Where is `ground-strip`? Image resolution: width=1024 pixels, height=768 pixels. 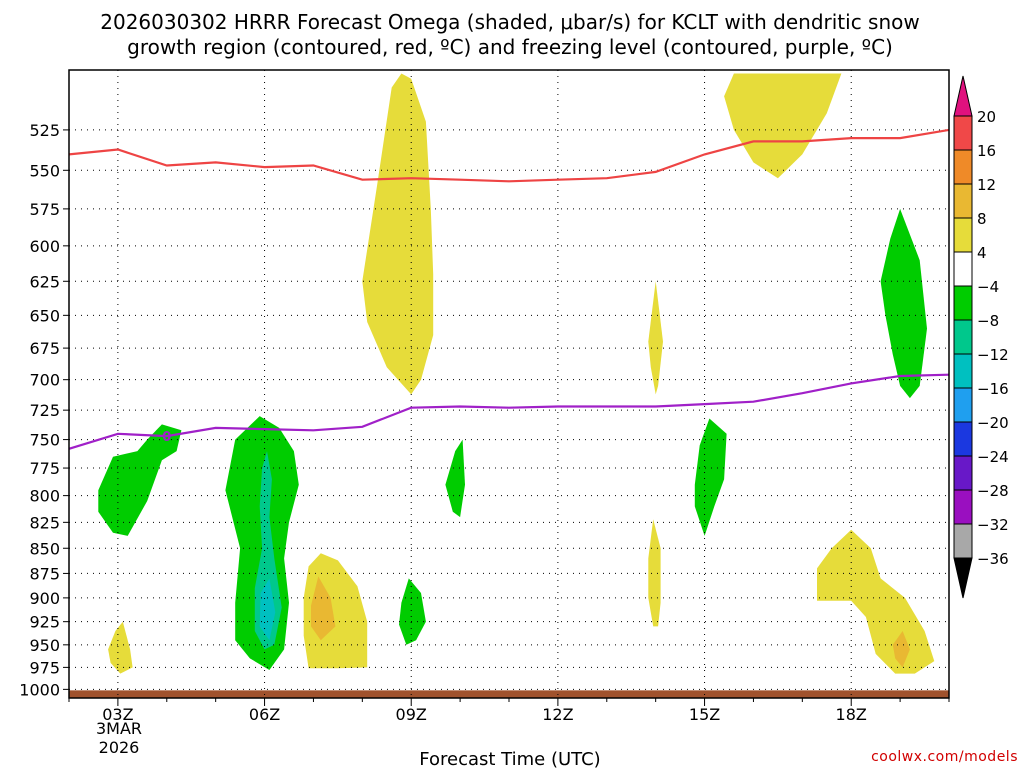 ground-strip is located at coordinates (509, 694).